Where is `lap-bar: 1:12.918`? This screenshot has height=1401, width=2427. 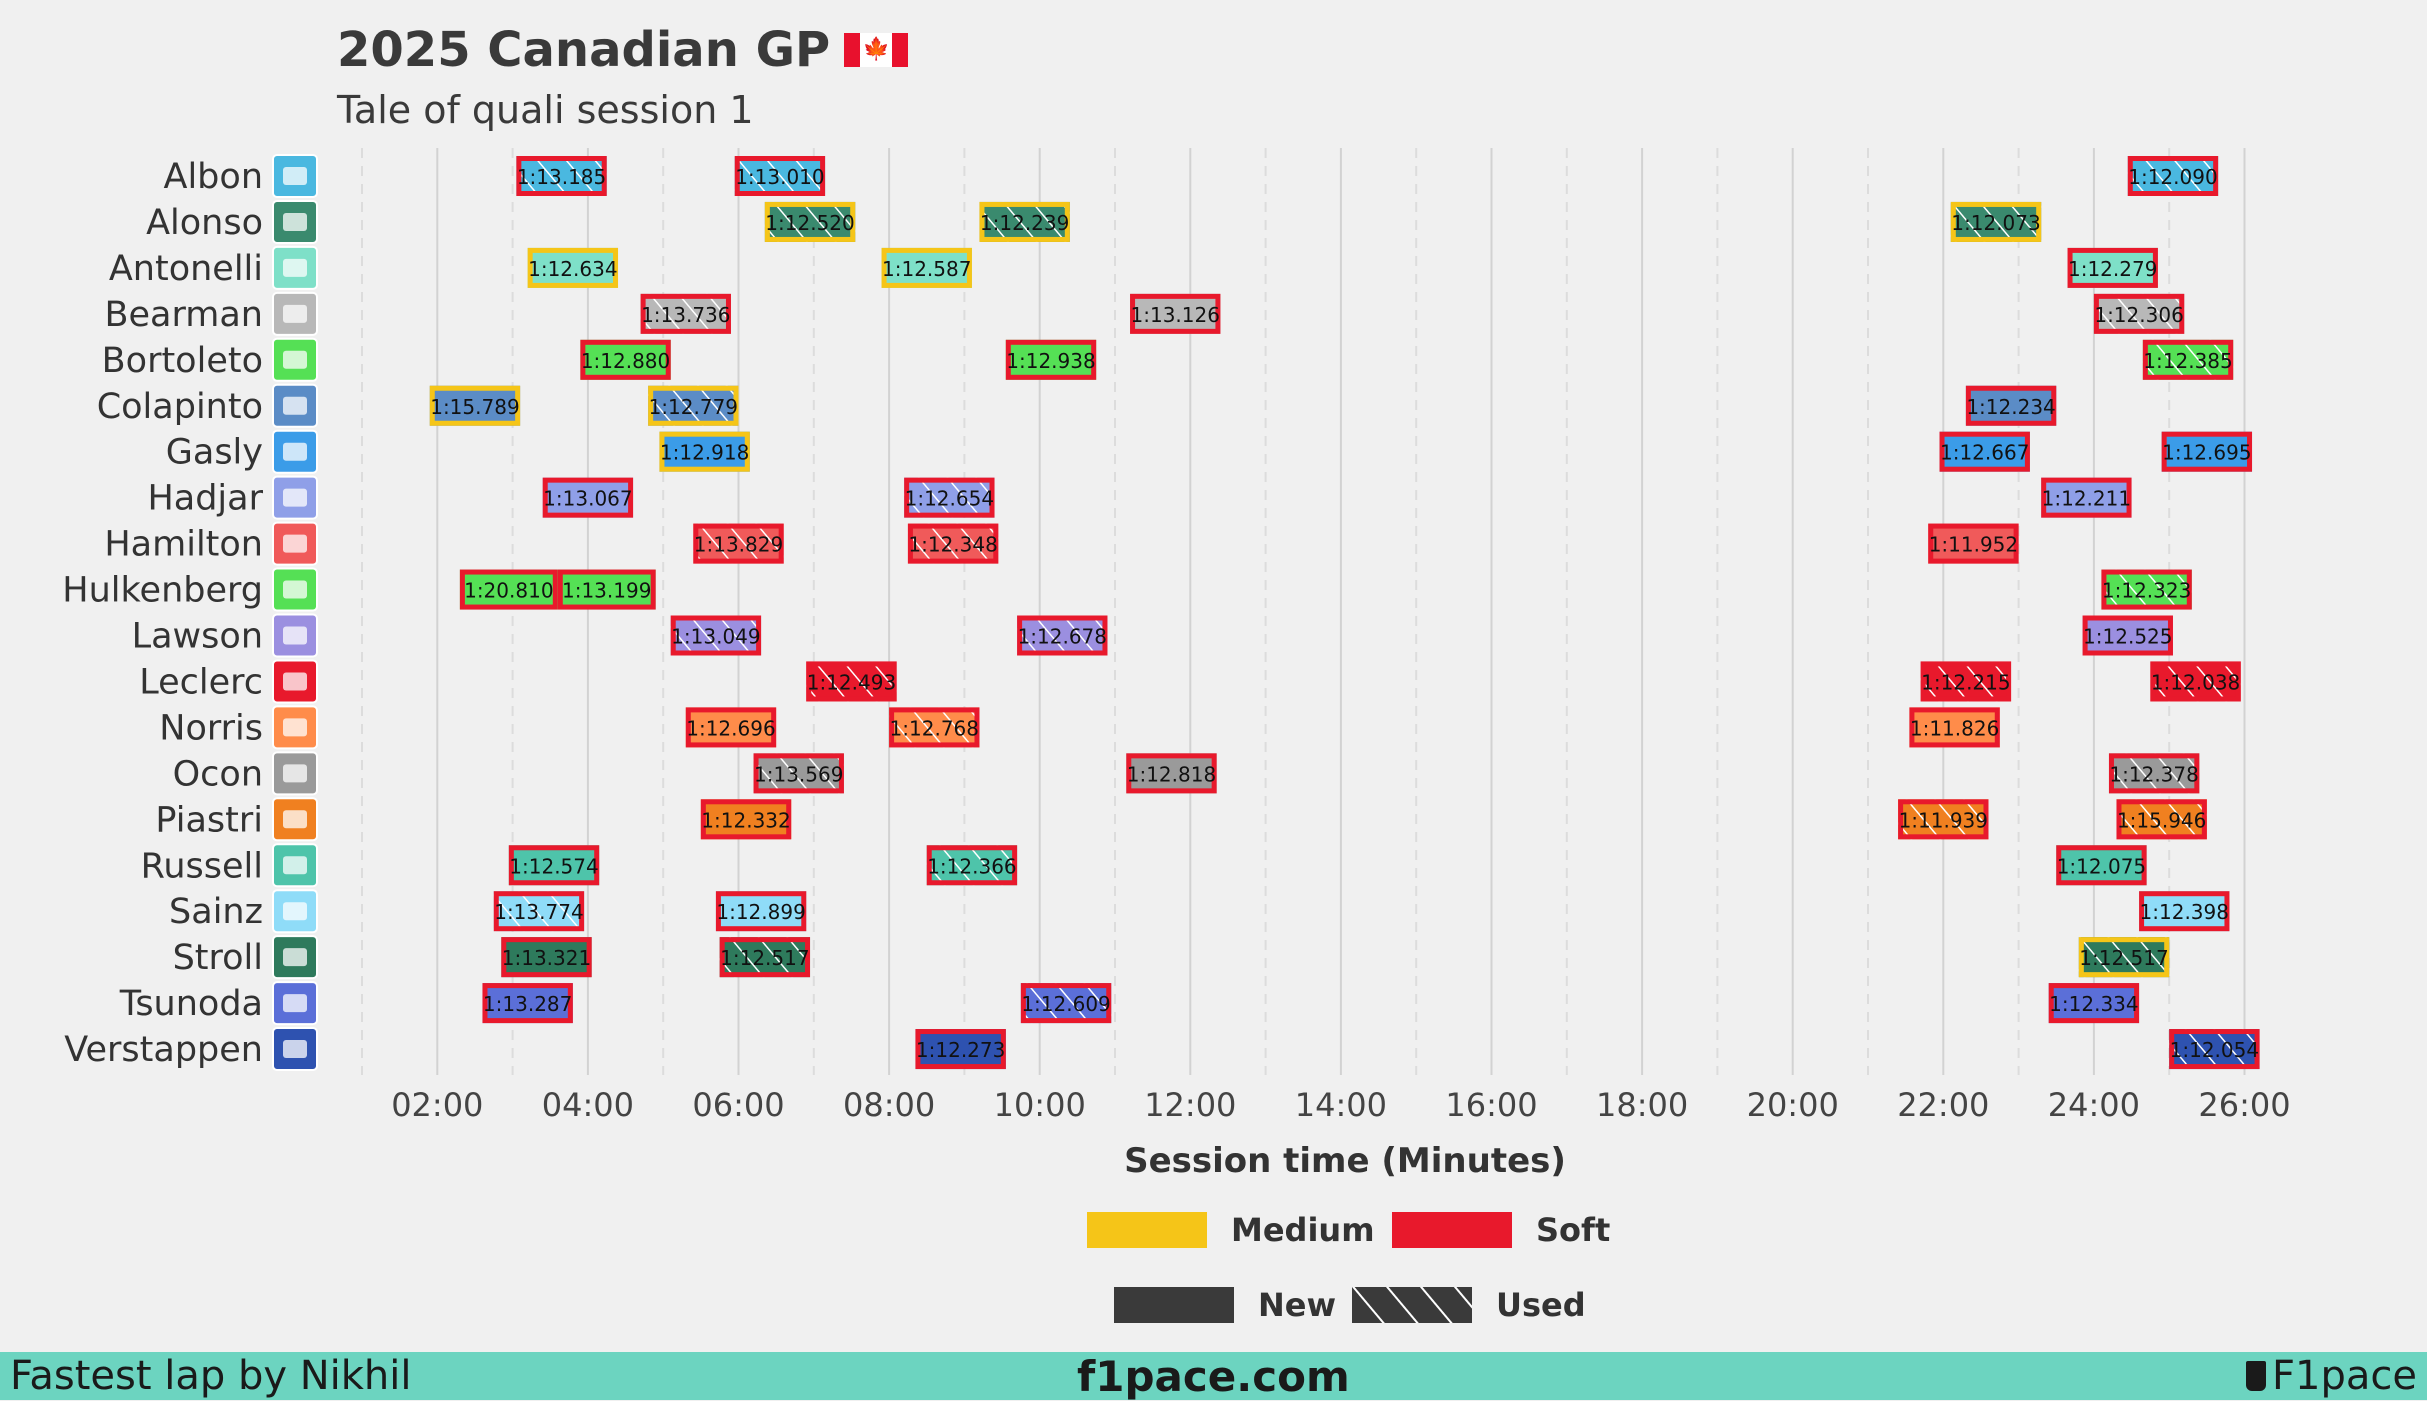 lap-bar: 1:12.918 is located at coordinates (704, 451).